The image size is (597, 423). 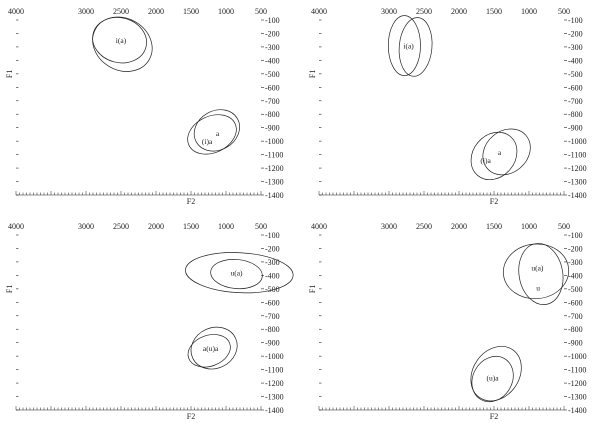 What do you see at coordinates (500, 152) in the screenshot?
I see `vowel-label: a` at bounding box center [500, 152].